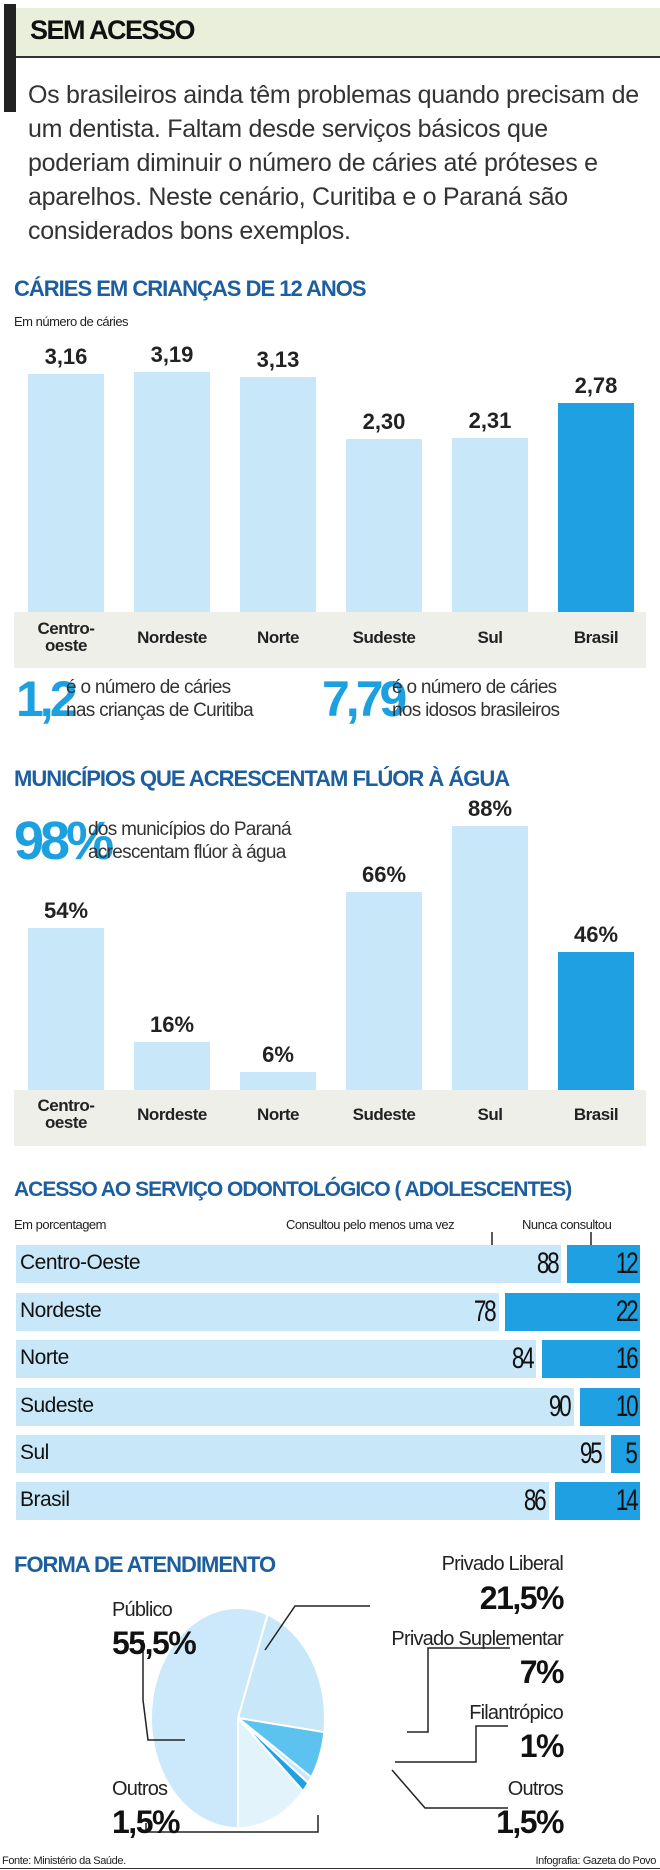  Describe the element at coordinates (64, 841) in the screenshot. I see `parana-value: 98%` at that location.